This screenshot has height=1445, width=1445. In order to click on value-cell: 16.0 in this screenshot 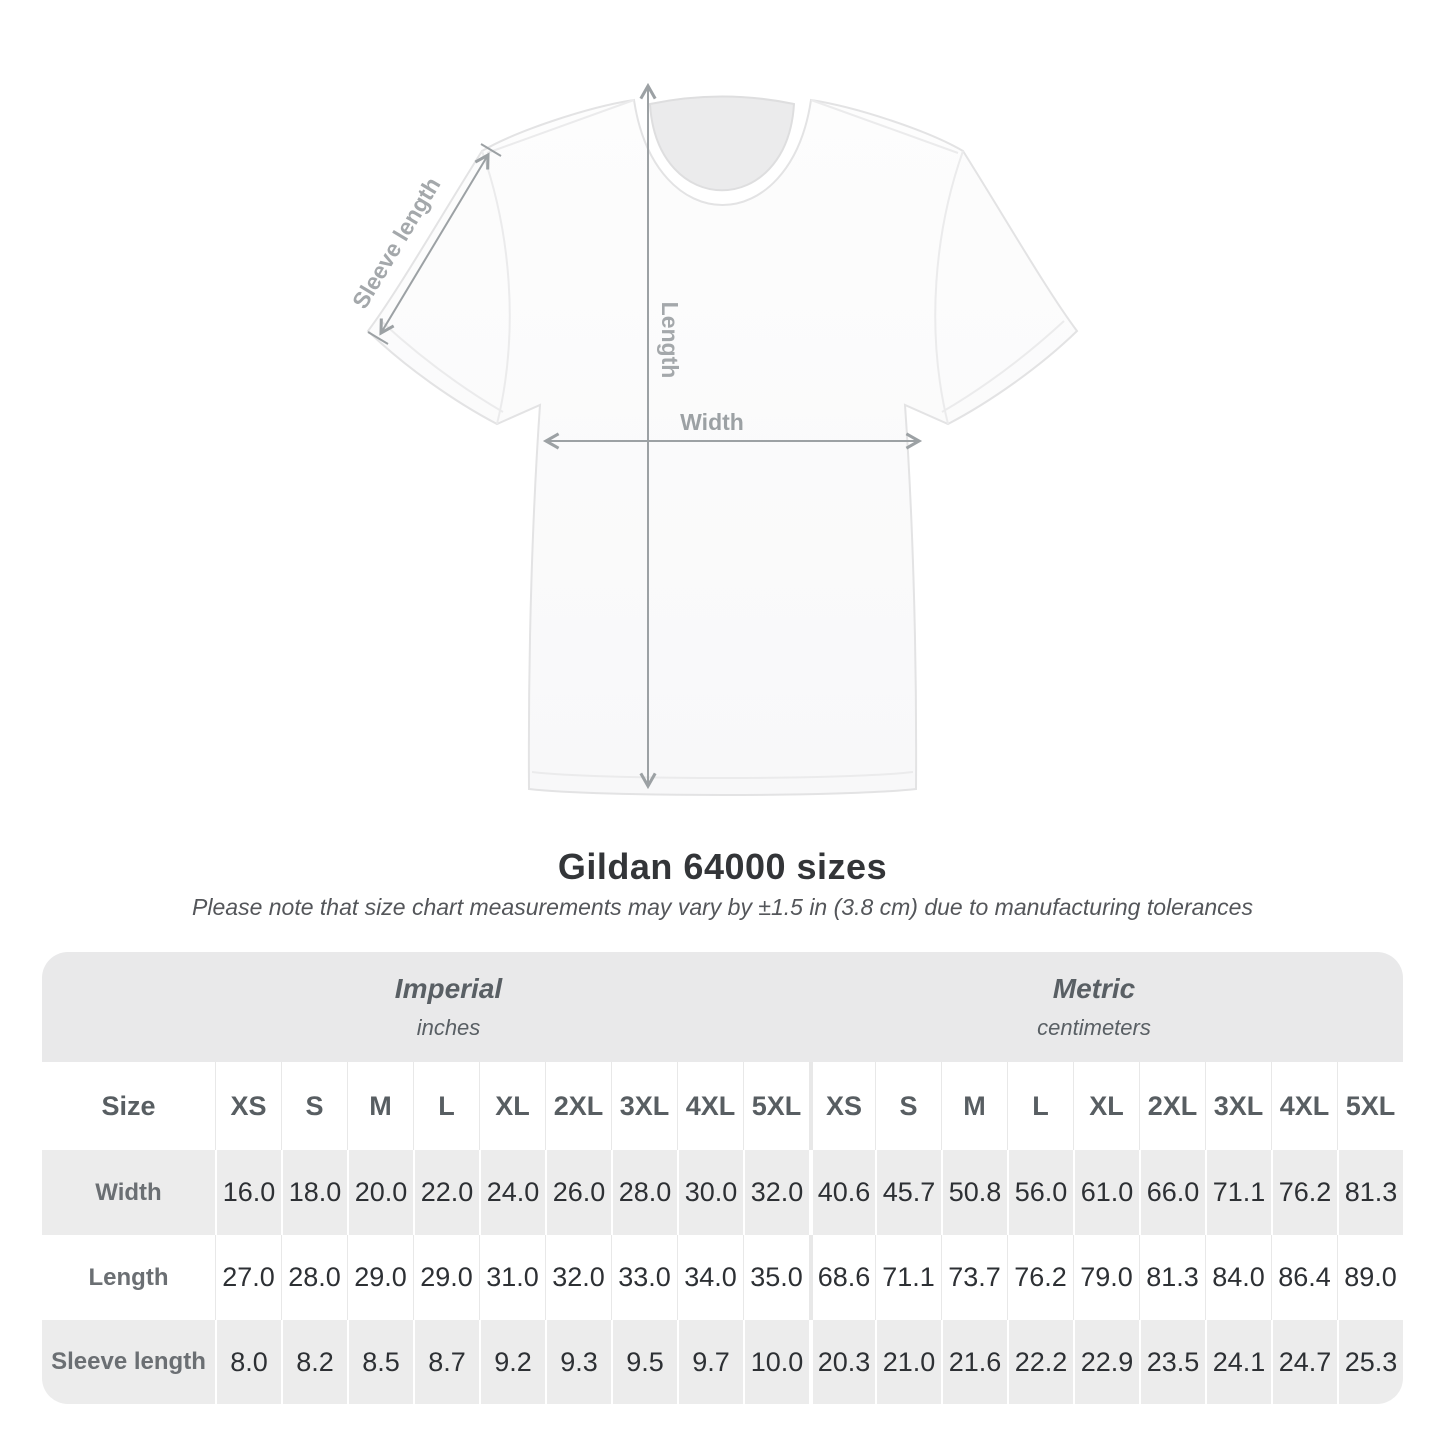, I will do `click(248, 1192)`.